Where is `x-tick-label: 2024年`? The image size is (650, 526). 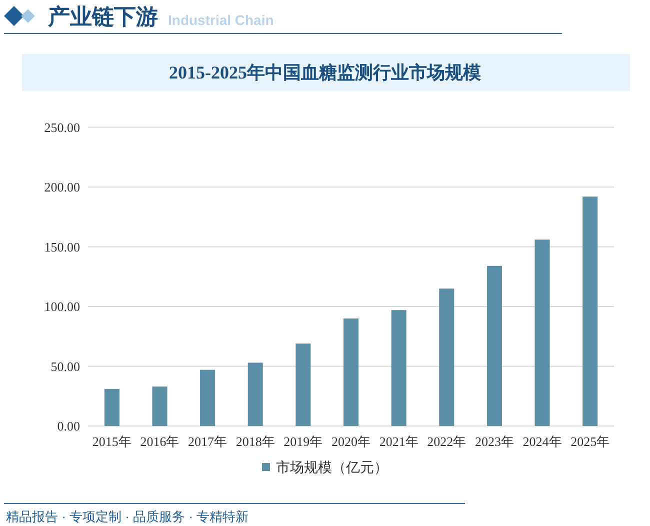 x-tick-label: 2024年 is located at coordinates (542, 441).